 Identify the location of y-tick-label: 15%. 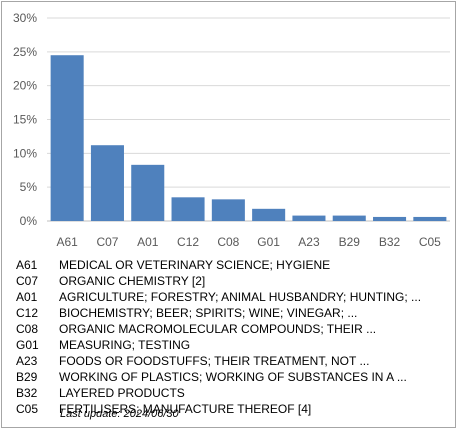
(25, 120).